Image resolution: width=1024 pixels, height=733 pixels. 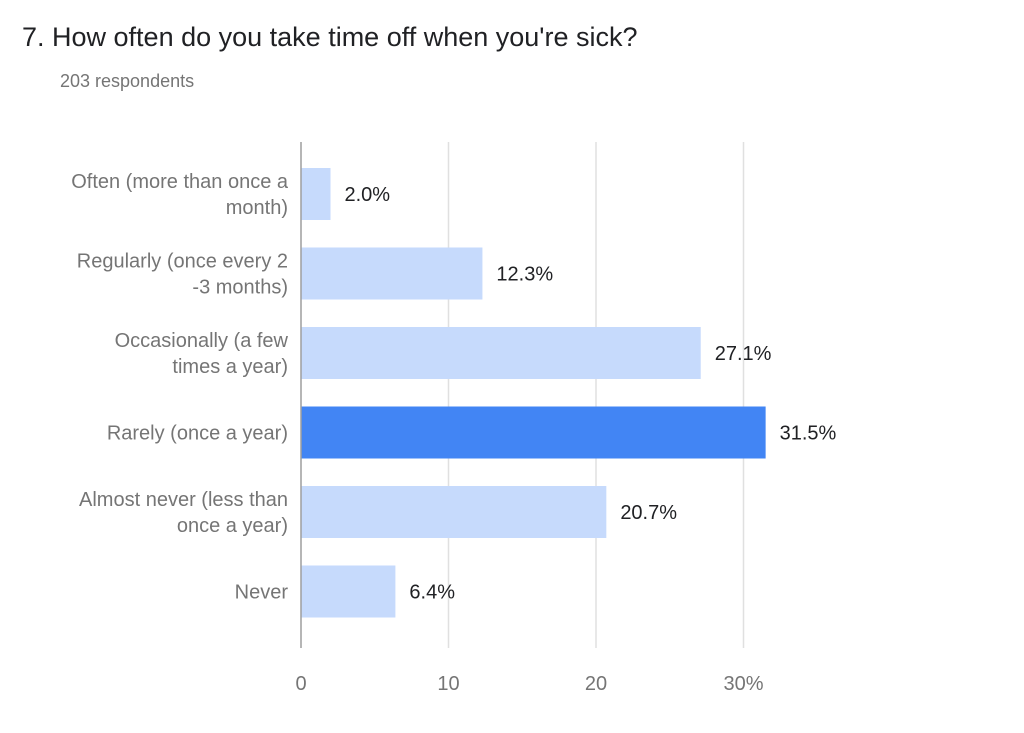 What do you see at coordinates (232, 526) in the screenshot?
I see `category-label: once a year)` at bounding box center [232, 526].